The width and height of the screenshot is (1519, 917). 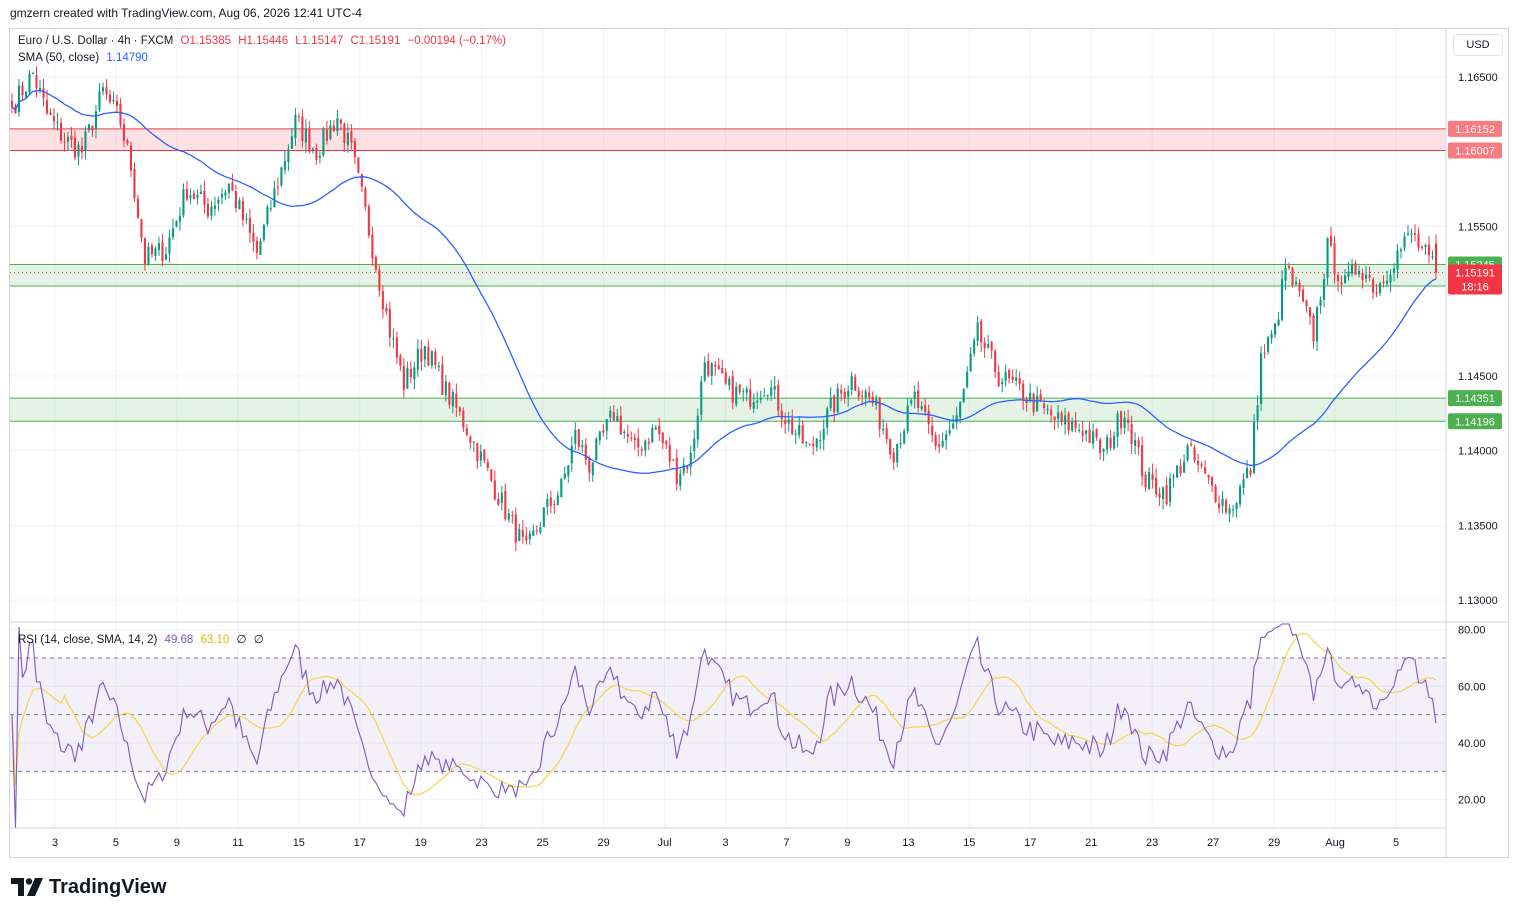 What do you see at coordinates (179, 640) in the screenshot?
I see `rsi-value: 49.68` at bounding box center [179, 640].